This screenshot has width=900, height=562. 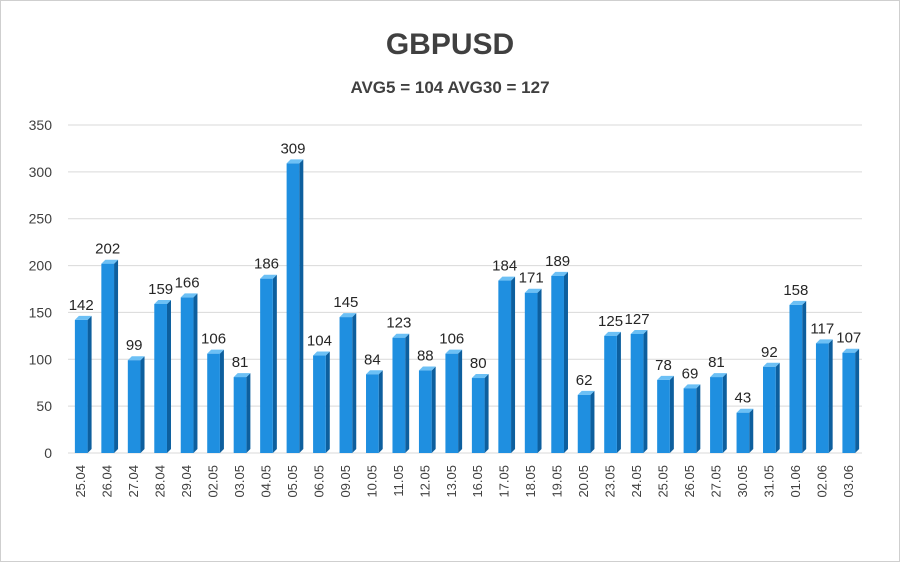 What do you see at coordinates (371, 481) in the screenshot?
I see `x-tick-label: 10.05` at bounding box center [371, 481].